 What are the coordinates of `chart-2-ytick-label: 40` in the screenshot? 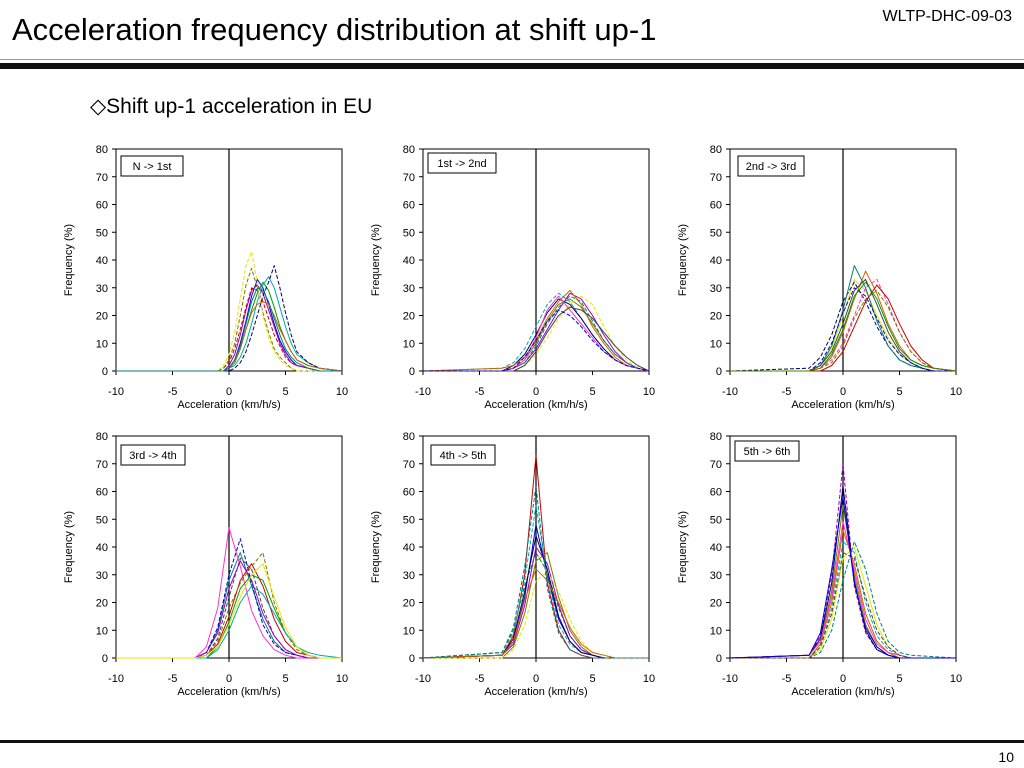 It's located at (409, 261).